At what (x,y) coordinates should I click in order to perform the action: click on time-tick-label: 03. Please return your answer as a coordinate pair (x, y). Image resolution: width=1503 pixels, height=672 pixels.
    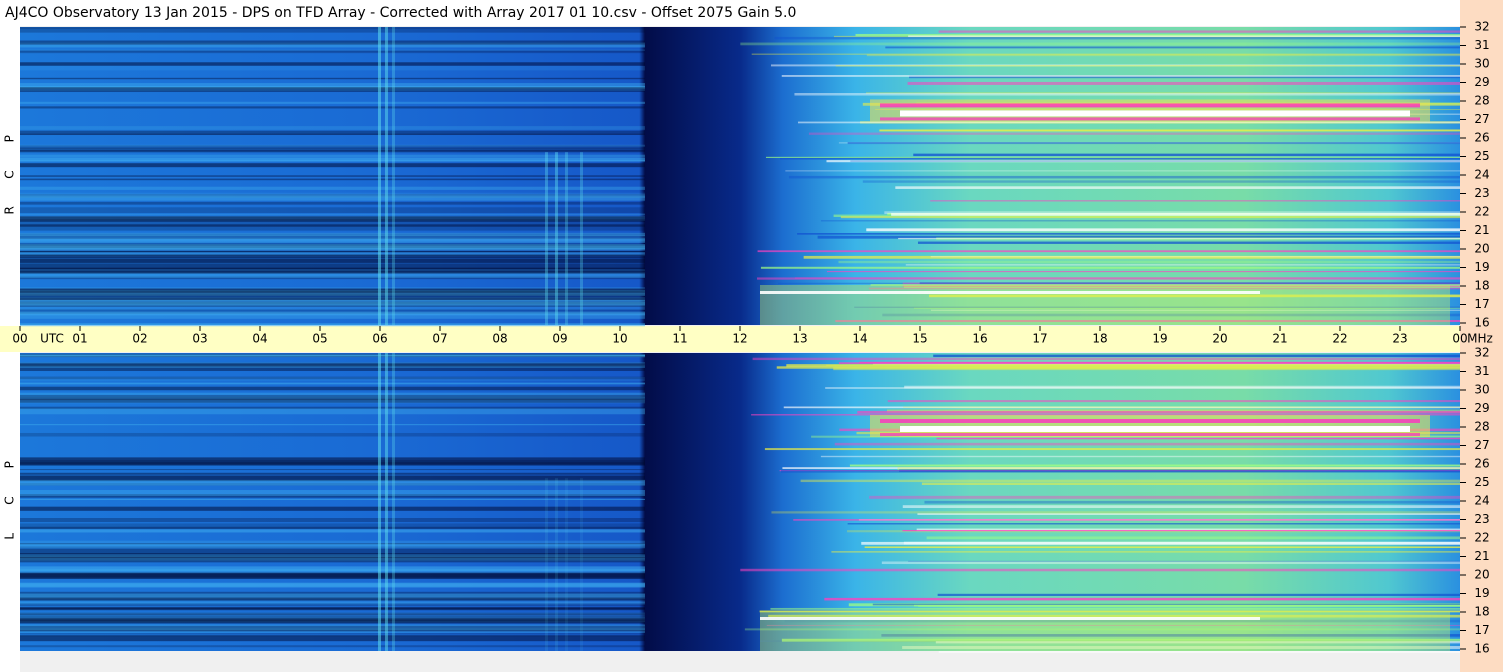
    Looking at the image, I should click on (199, 339).